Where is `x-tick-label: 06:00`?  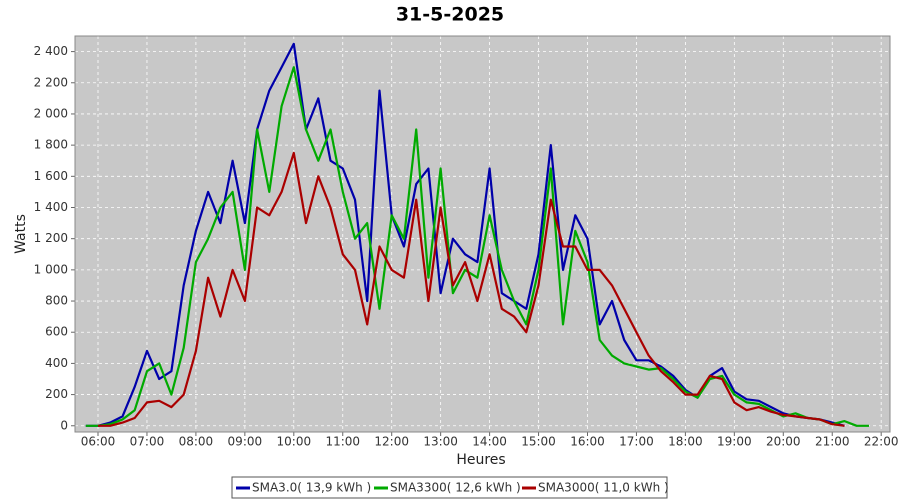 x-tick-label: 06:00 is located at coordinates (98, 442).